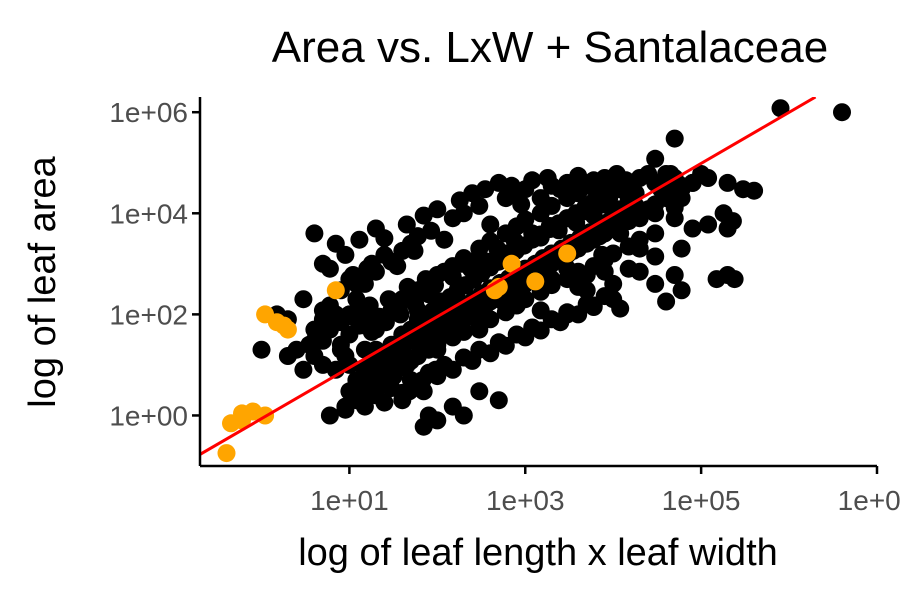  Describe the element at coordinates (148, 415) in the screenshot. I see `y-tick-label: 1e+00` at that location.